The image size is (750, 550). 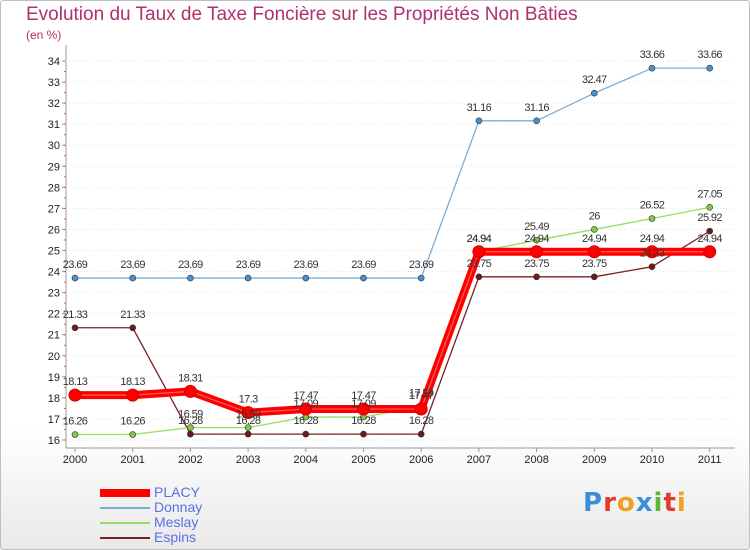 I want to click on x-tick-label: 2011, so click(x=710, y=460).